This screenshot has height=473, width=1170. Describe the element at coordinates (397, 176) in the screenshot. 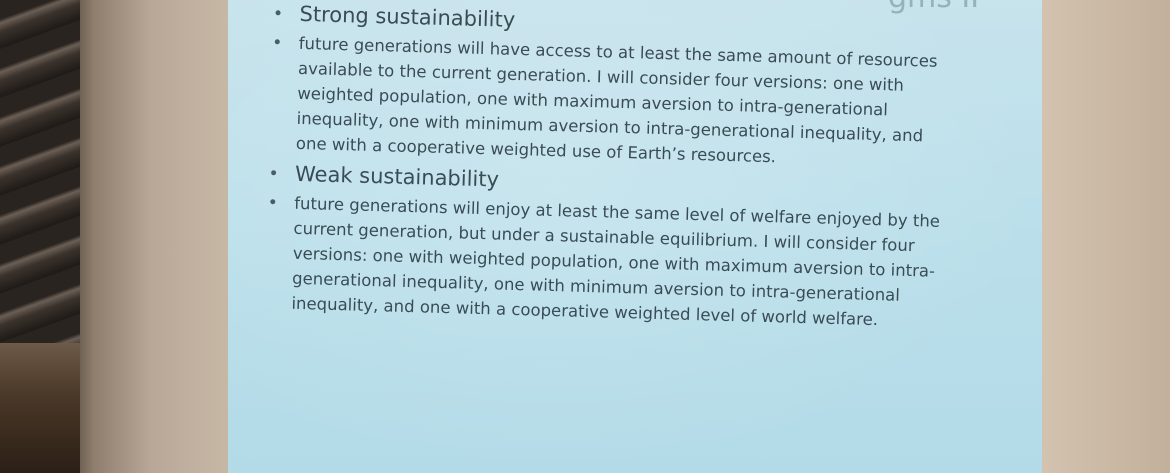

I see `section-heading: Weak sustainability` at that location.